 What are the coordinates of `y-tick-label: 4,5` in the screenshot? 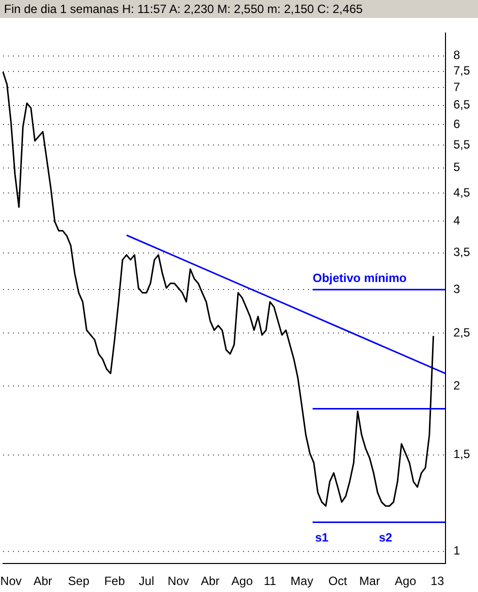 It's located at (461, 192).